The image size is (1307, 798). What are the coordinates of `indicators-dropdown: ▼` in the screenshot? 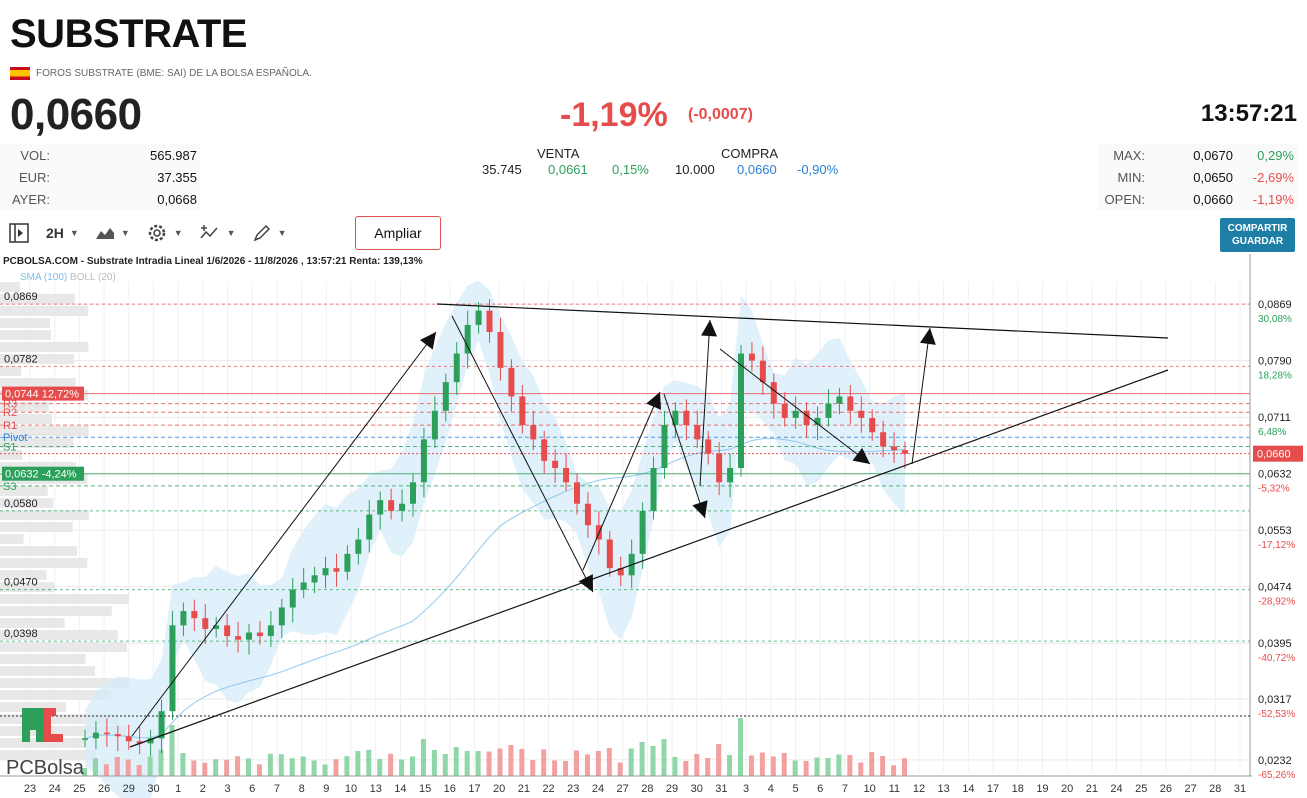 It's located at (217, 233).